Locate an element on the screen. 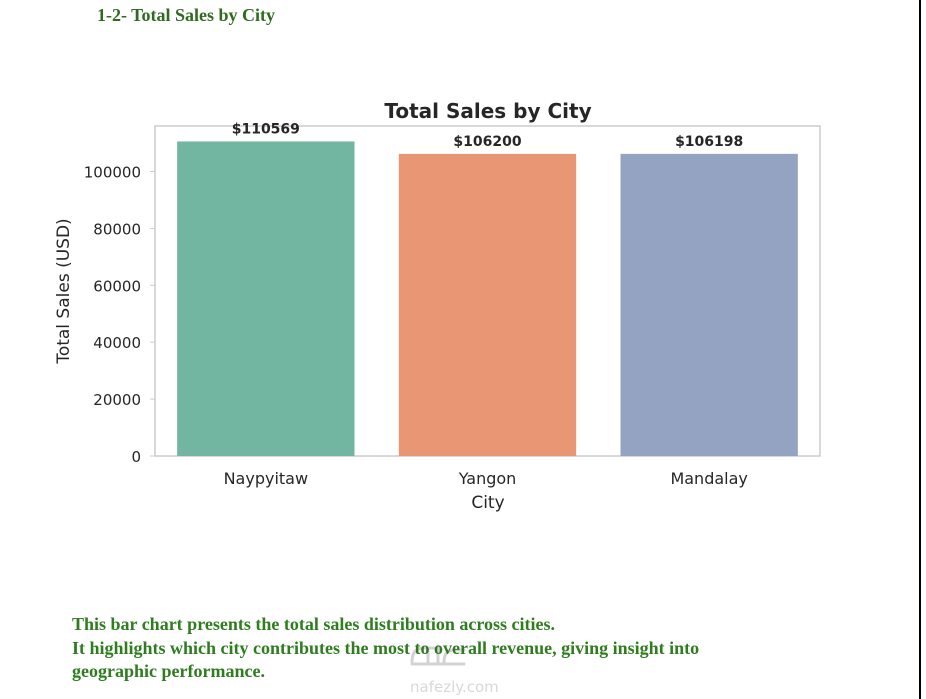 The height and width of the screenshot is (699, 926). y-tick-label: 20000 is located at coordinates (117, 400).